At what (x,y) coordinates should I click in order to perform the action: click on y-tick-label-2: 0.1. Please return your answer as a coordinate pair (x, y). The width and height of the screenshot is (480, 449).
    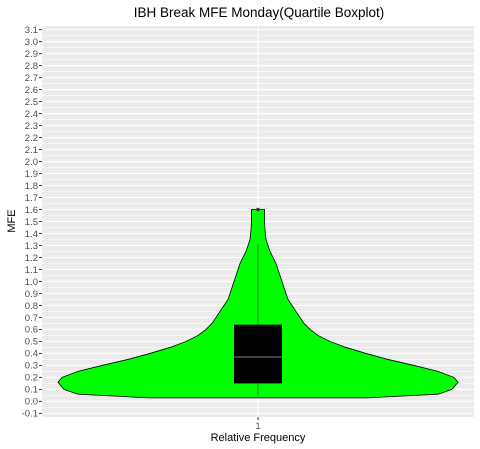
    Looking at the image, I should click on (31, 390).